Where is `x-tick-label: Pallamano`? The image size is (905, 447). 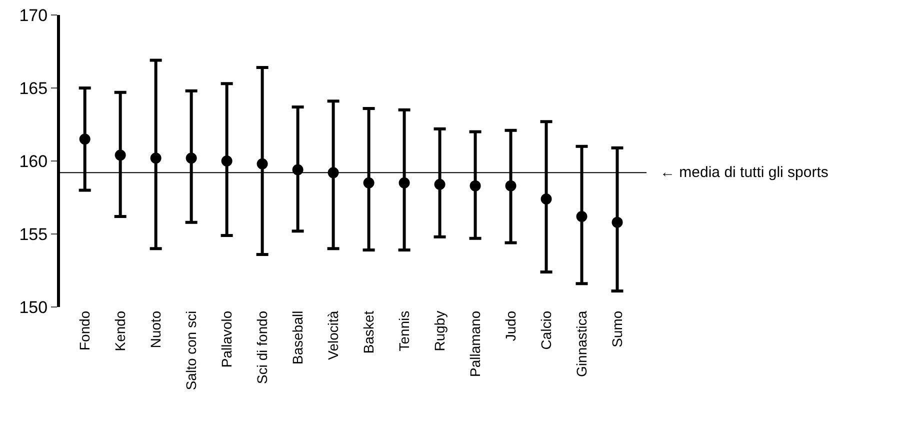 x-tick-label: Pallamano is located at coordinates (474, 343).